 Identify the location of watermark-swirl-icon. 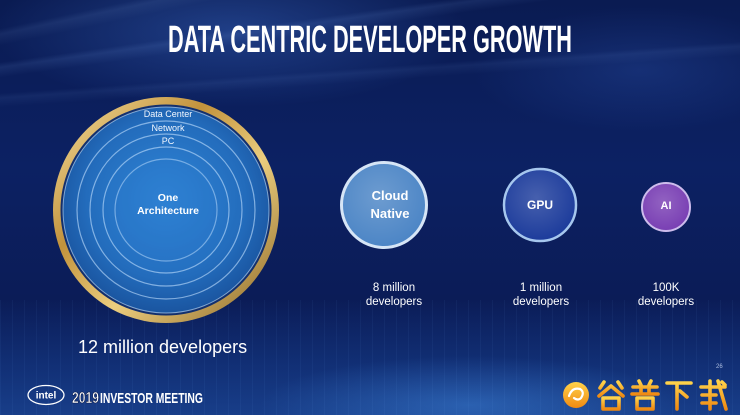
(576, 395).